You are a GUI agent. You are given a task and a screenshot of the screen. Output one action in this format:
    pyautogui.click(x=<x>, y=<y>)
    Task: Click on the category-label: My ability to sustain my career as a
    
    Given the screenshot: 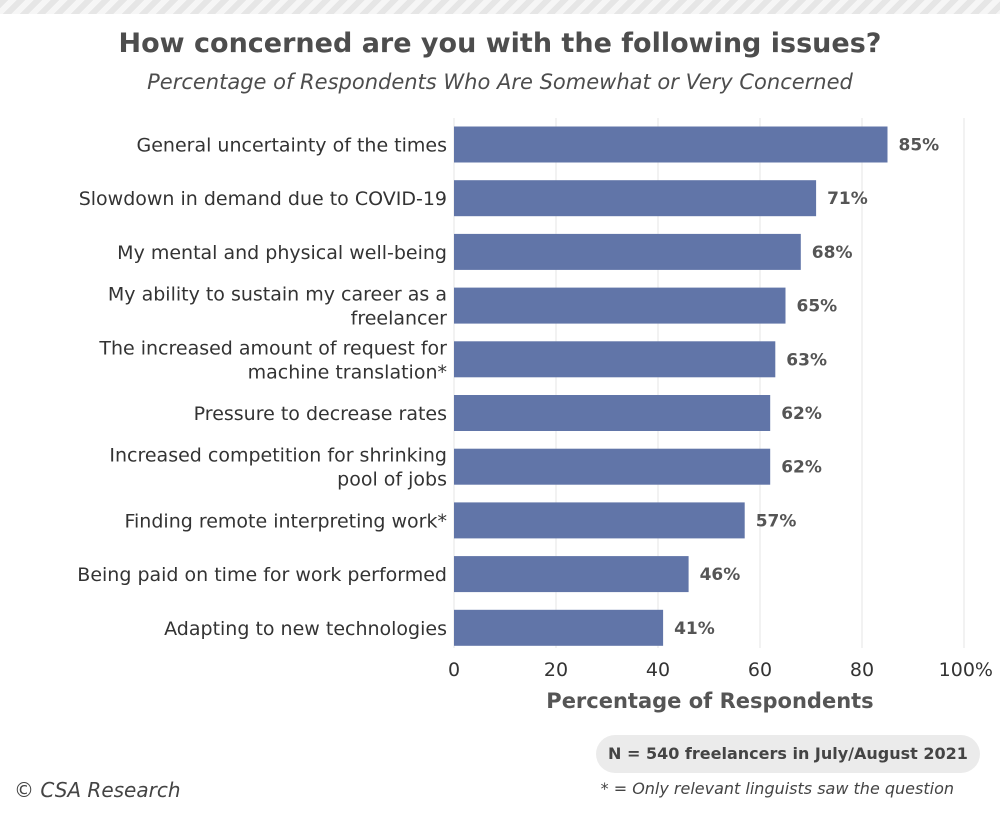 What is the action you would take?
    pyautogui.click(x=277, y=295)
    